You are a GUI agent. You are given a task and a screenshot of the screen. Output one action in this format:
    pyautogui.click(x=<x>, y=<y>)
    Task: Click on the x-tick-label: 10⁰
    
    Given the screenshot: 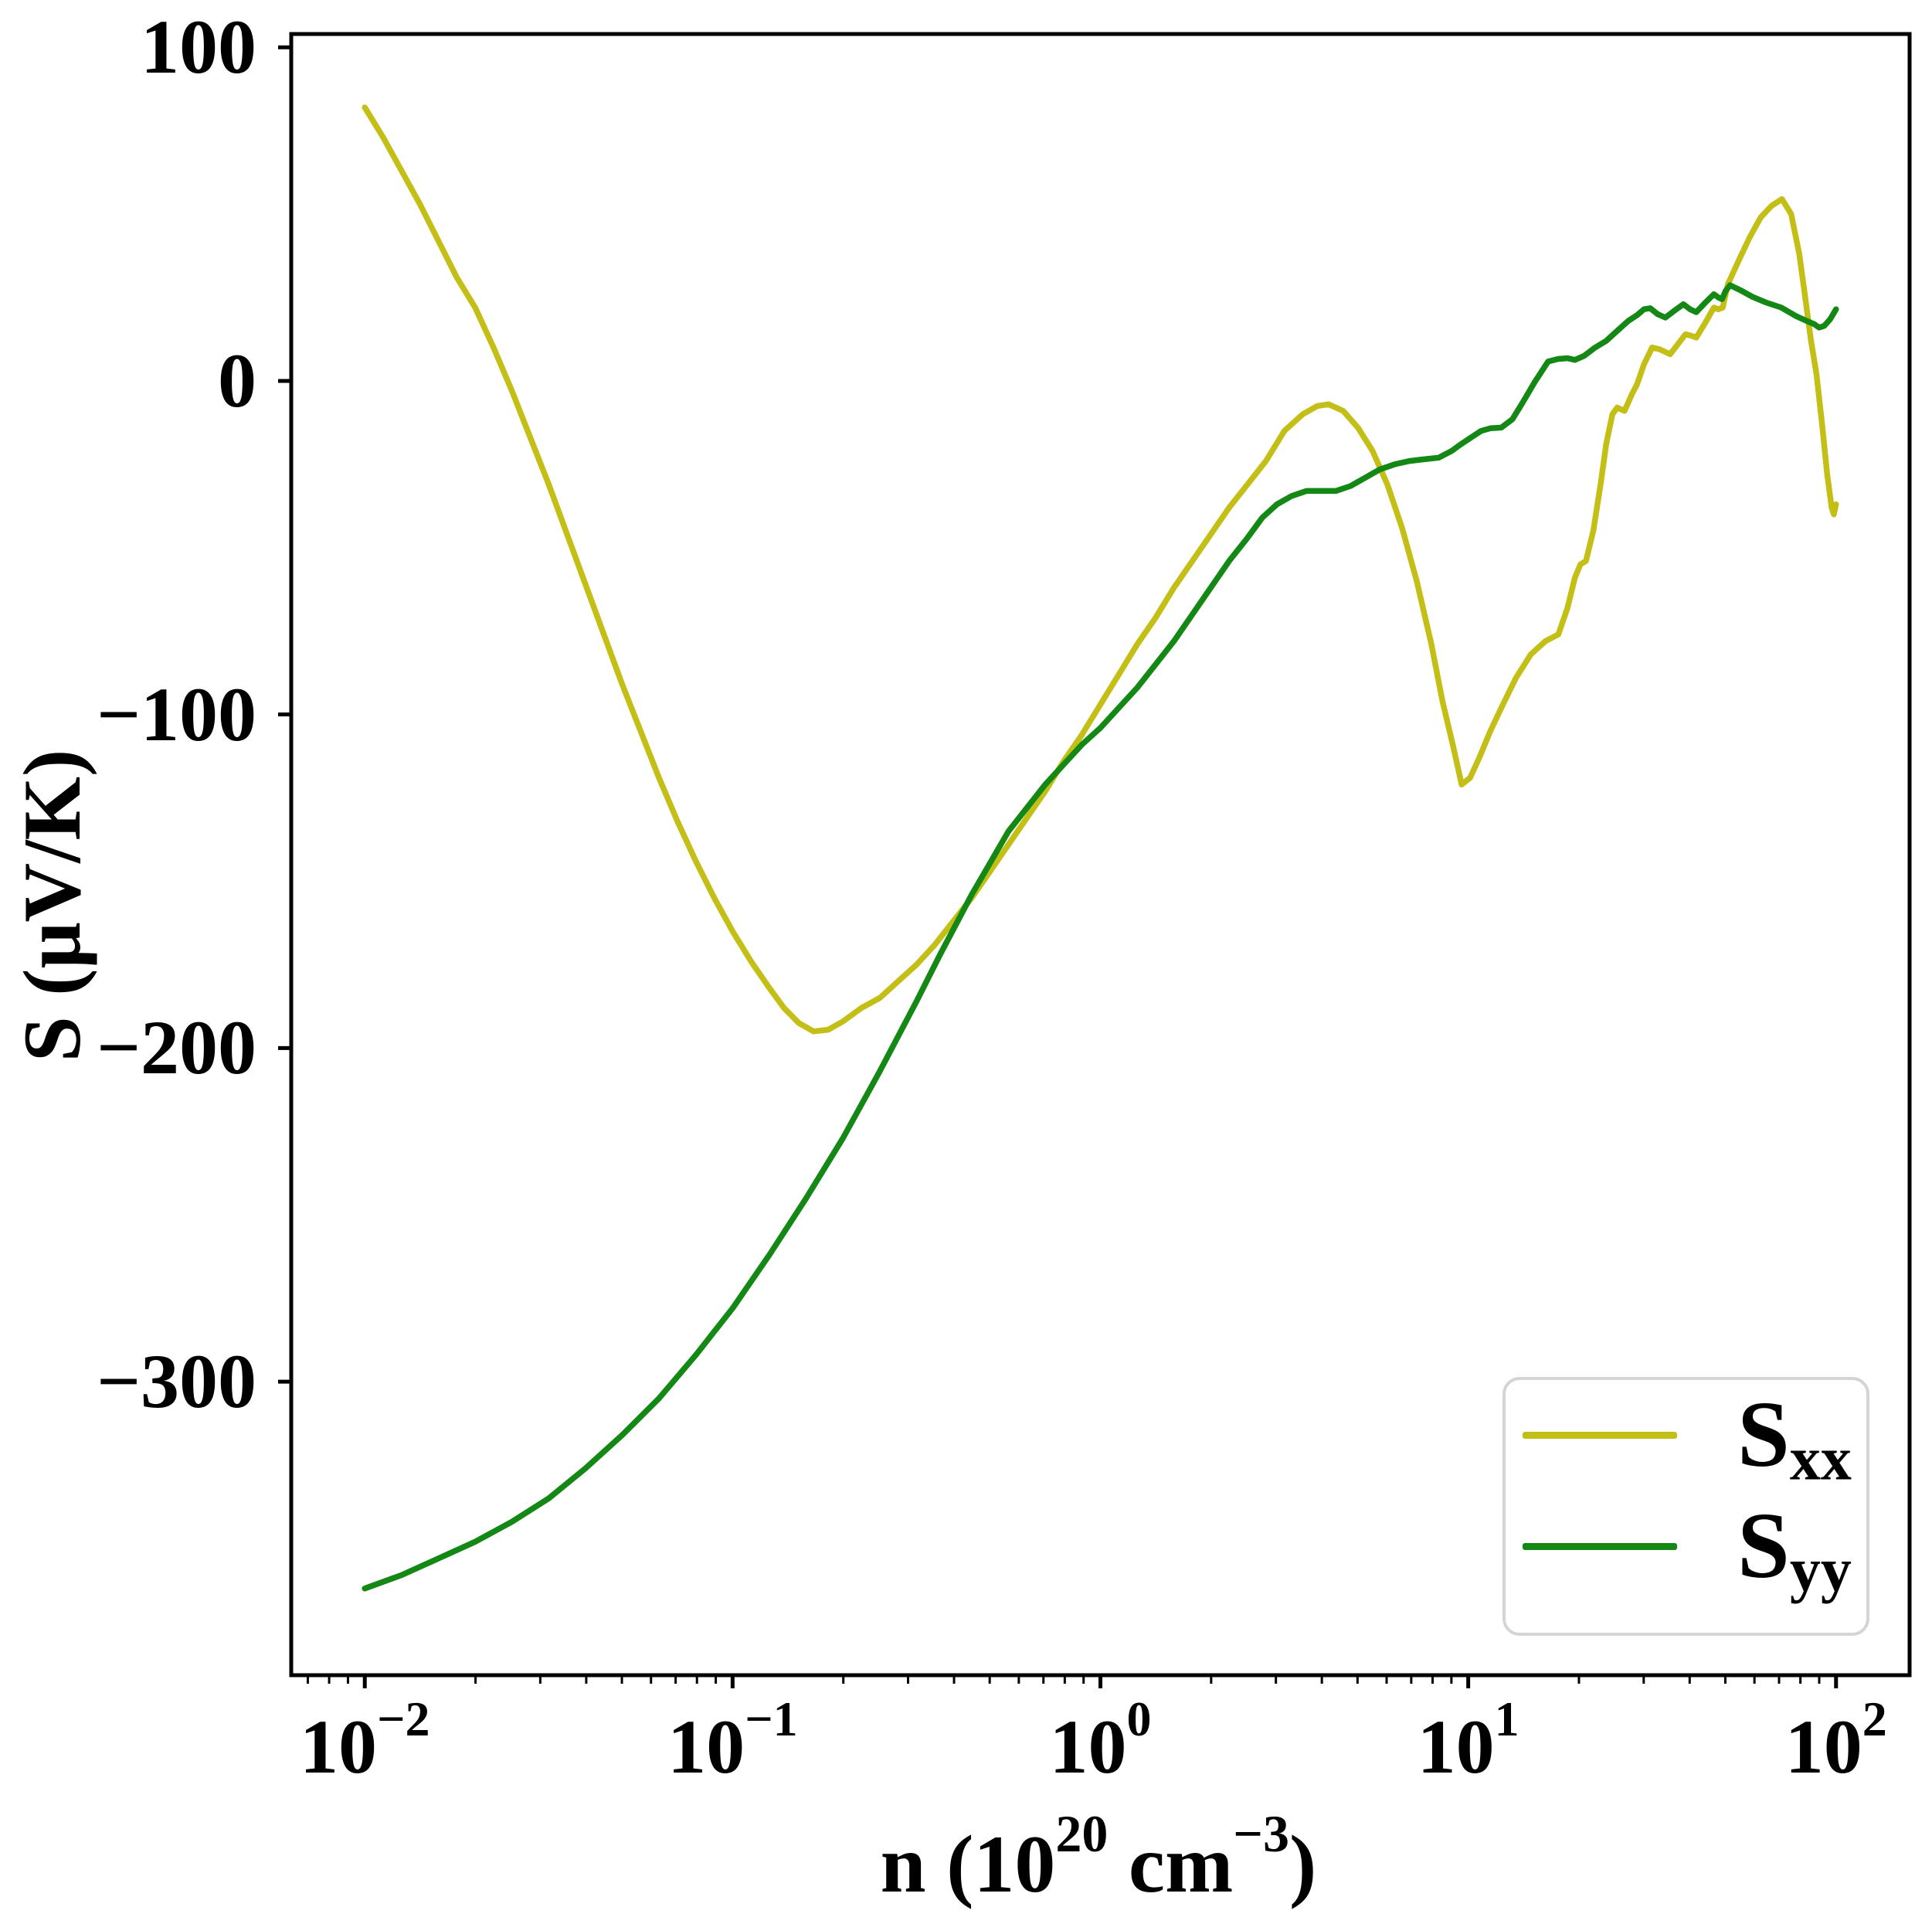 What is the action you would take?
    pyautogui.click(x=1101, y=1745)
    